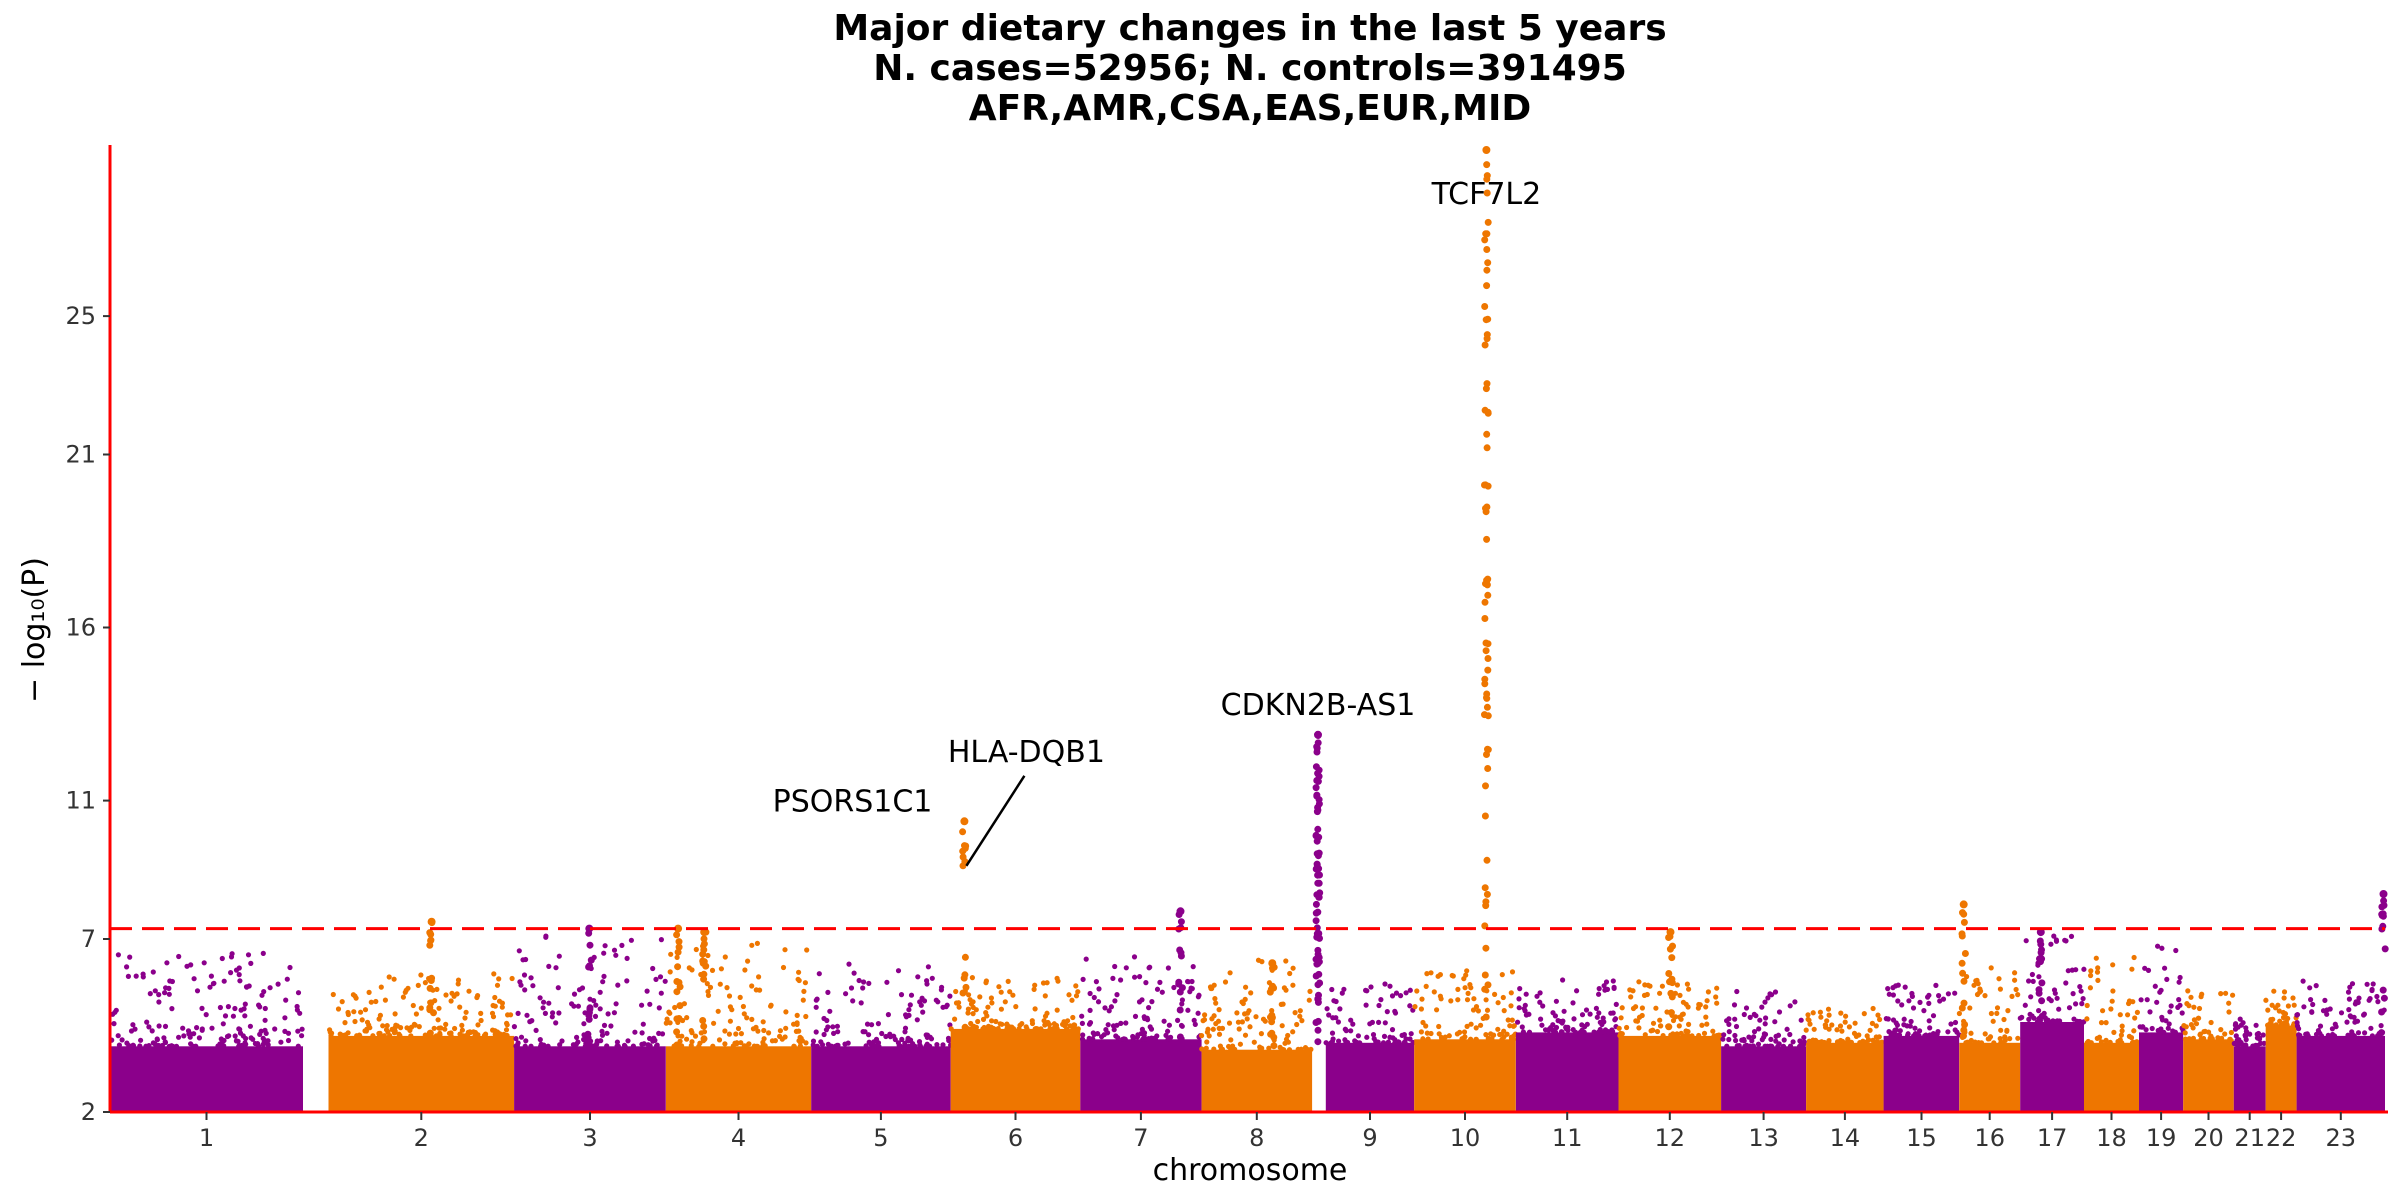  What do you see at coordinates (1844, 1058) in the screenshot?
I see `chromosome-14-points` at bounding box center [1844, 1058].